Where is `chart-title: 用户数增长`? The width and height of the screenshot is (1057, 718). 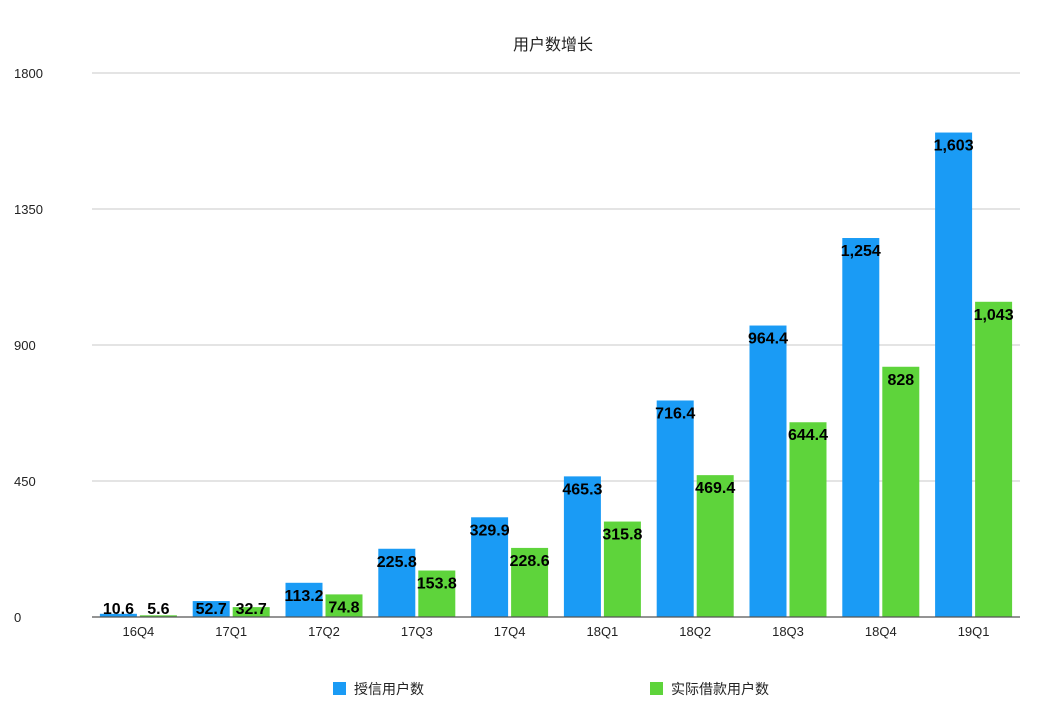
chart-title: 用户数增长 is located at coordinates (553, 45).